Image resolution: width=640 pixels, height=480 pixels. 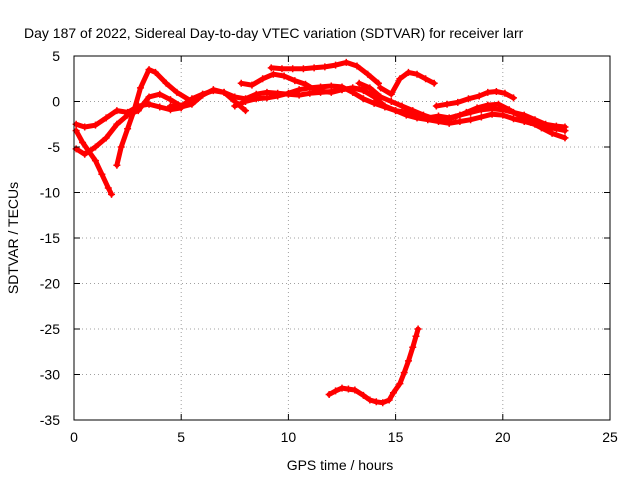 What do you see at coordinates (50, 193) in the screenshot?
I see `y-tick-label: -10` at bounding box center [50, 193].